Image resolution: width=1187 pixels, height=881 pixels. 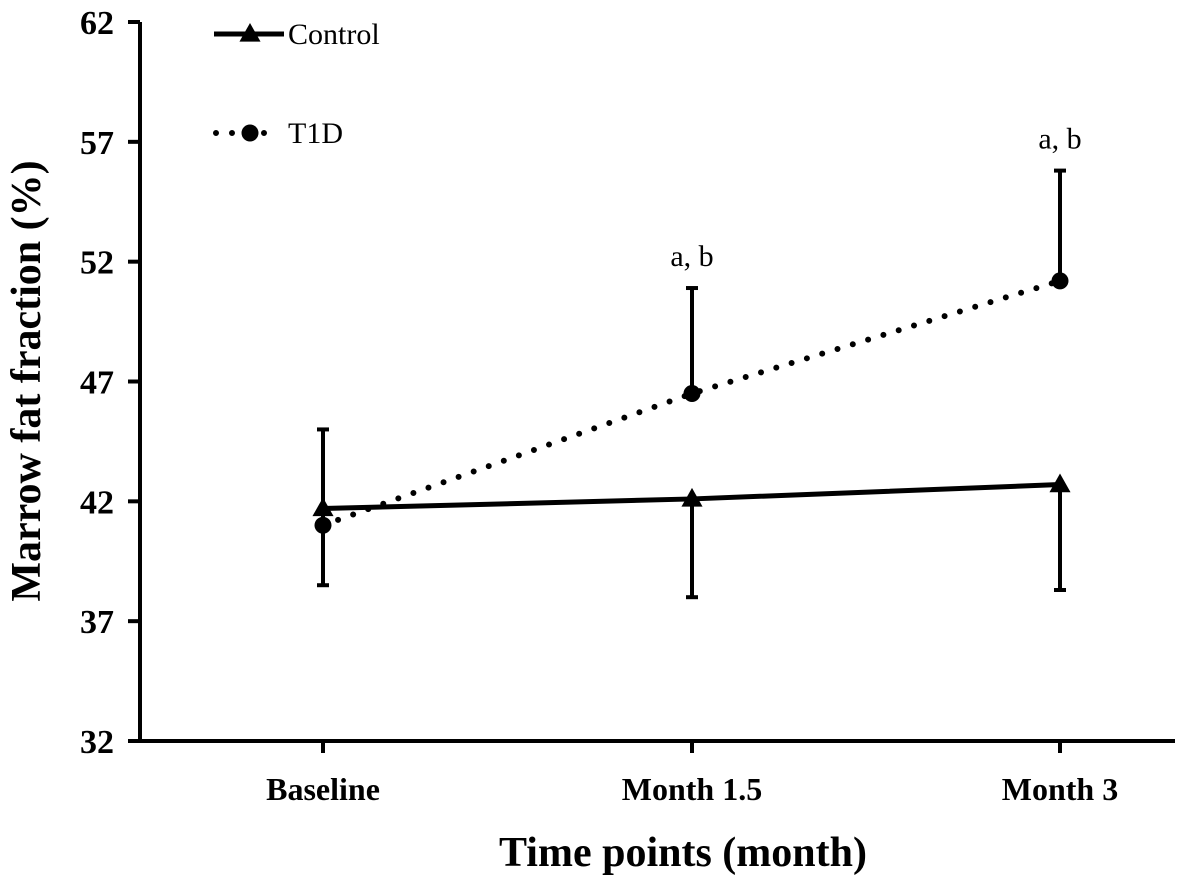 What do you see at coordinates (97, 383) in the screenshot?
I see `y-tick-label: 47` at bounding box center [97, 383].